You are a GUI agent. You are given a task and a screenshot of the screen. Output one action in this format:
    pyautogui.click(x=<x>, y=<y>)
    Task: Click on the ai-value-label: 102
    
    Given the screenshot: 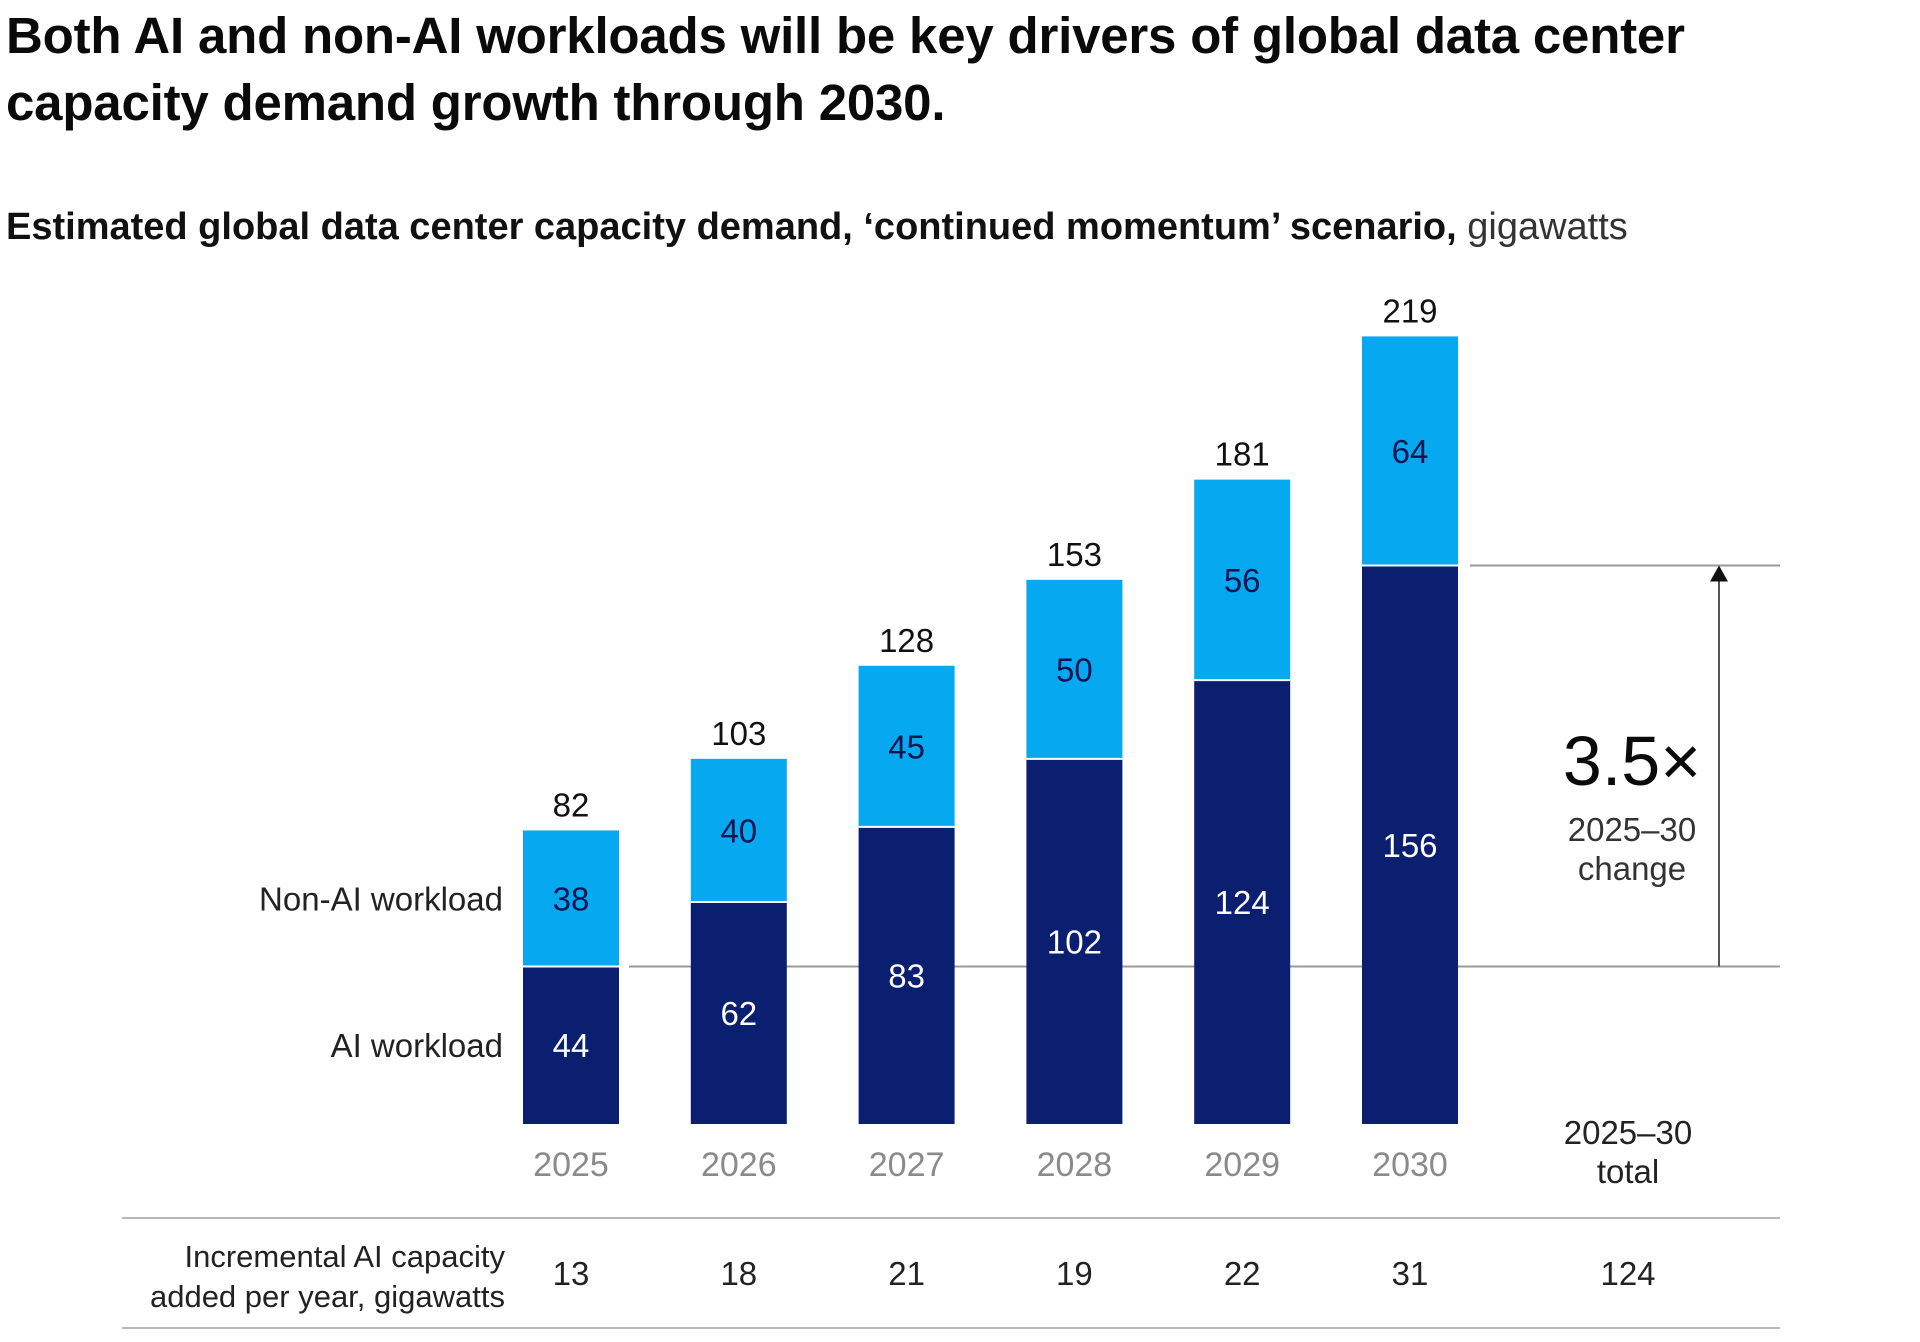 What is the action you would take?
    pyautogui.click(x=1074, y=941)
    